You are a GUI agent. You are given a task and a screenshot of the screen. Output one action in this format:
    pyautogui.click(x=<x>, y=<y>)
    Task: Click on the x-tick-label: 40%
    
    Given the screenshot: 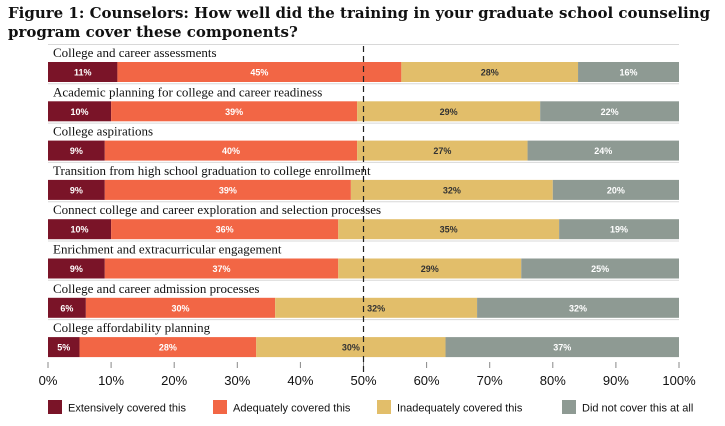 What is the action you would take?
    pyautogui.click(x=300, y=380)
    